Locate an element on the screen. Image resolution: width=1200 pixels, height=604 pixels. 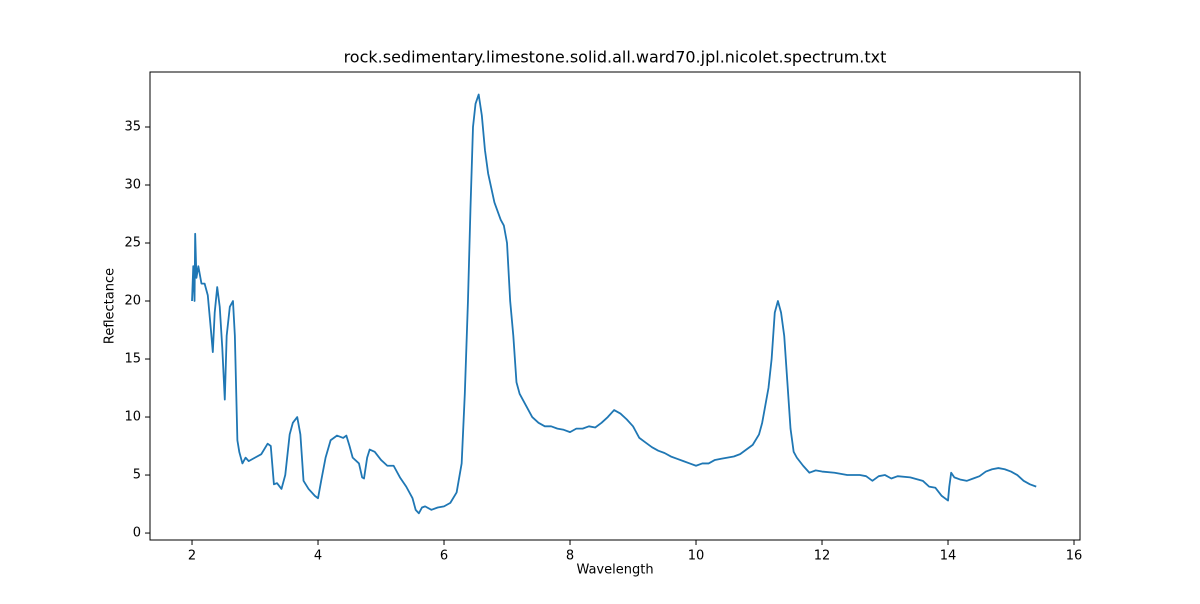
y-axis-label: Reflectance is located at coordinates (110, 306).